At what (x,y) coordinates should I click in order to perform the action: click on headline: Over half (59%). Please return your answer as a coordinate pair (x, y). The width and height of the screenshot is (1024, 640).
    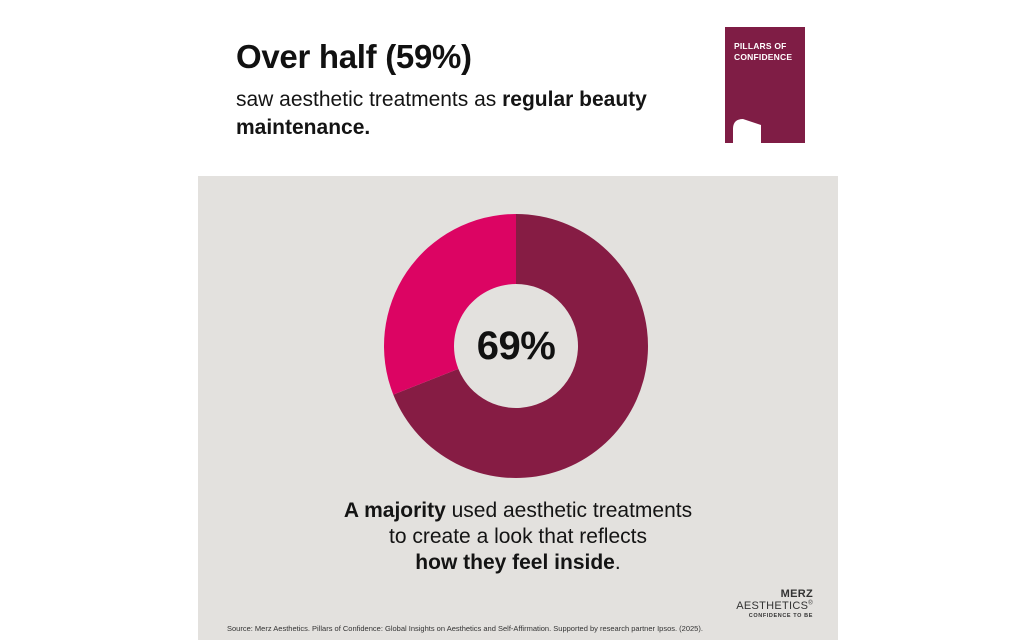
    Looking at the image, I should click on (354, 56).